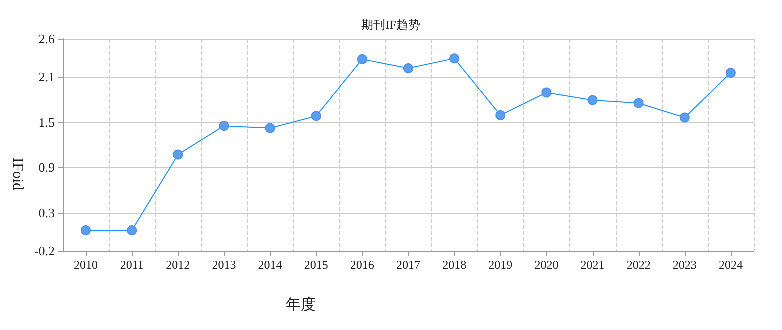 The height and width of the screenshot is (330, 782). What do you see at coordinates (47, 39) in the screenshot?
I see `y-tick-label: 2.6` at bounding box center [47, 39].